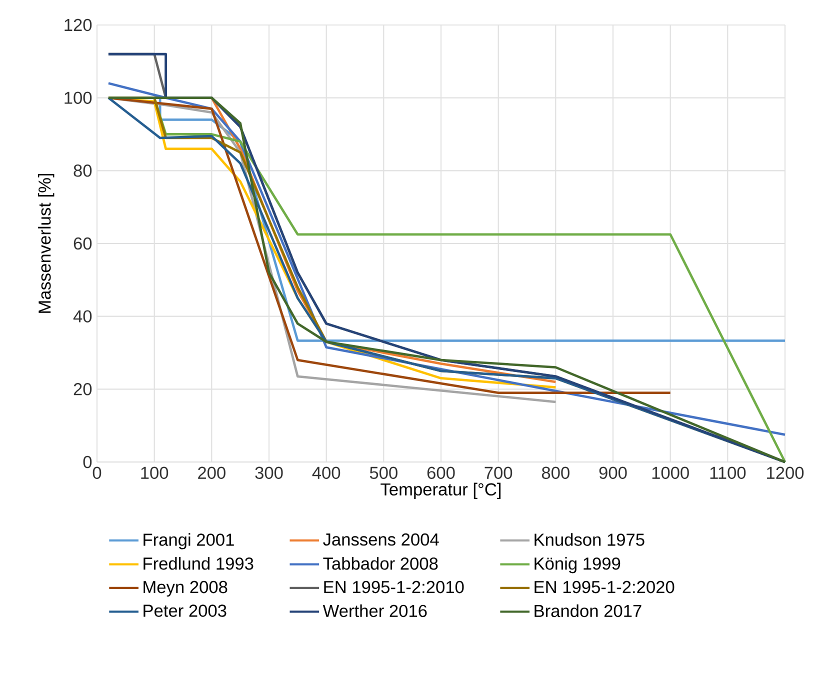 The width and height of the screenshot is (814, 675). I want to click on legend-label: Brandon 2017, so click(588, 611).